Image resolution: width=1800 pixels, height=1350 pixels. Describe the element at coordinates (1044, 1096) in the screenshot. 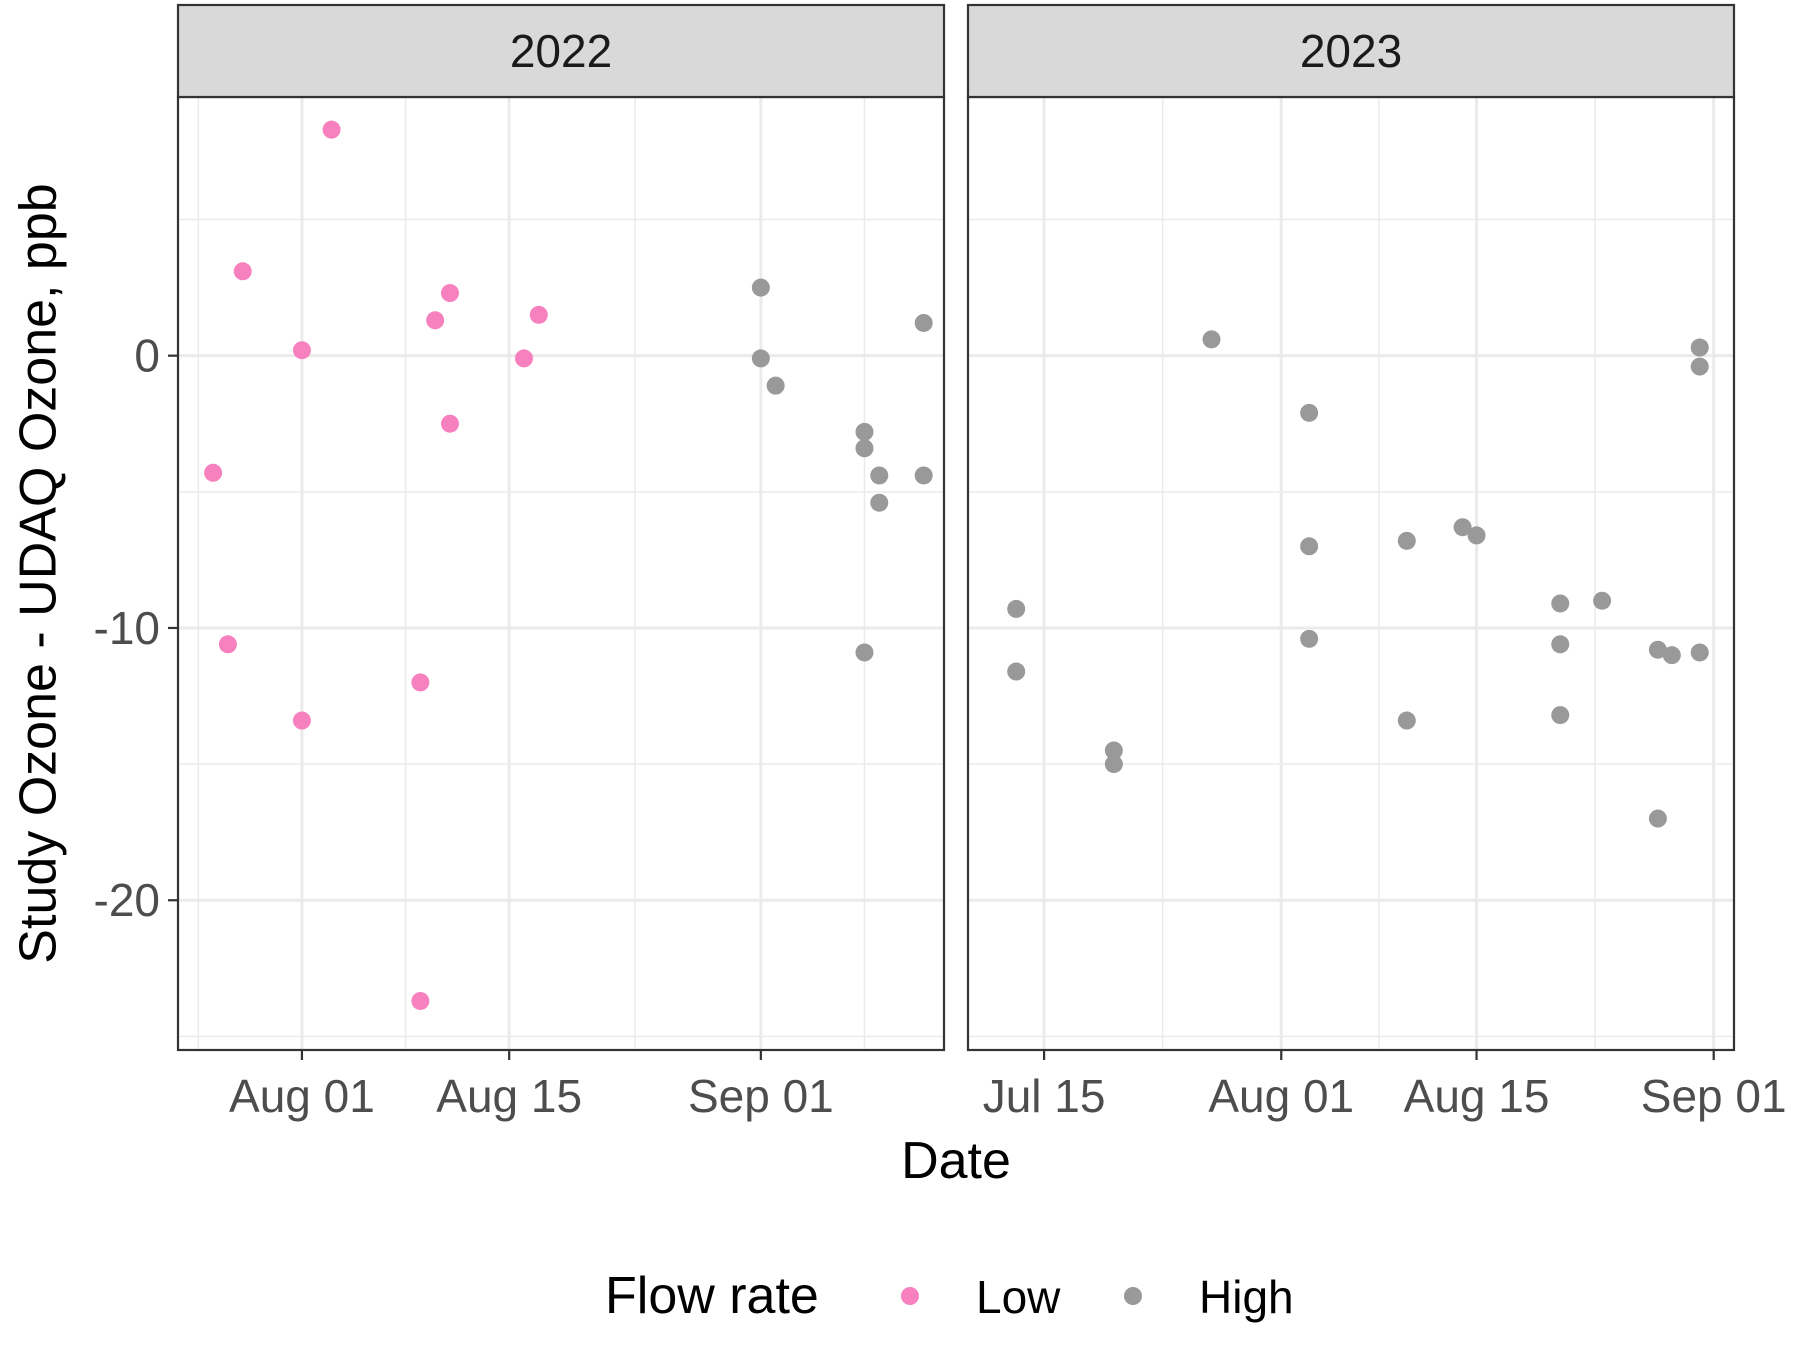

I see `x-tick-label: Jul 15` at that location.